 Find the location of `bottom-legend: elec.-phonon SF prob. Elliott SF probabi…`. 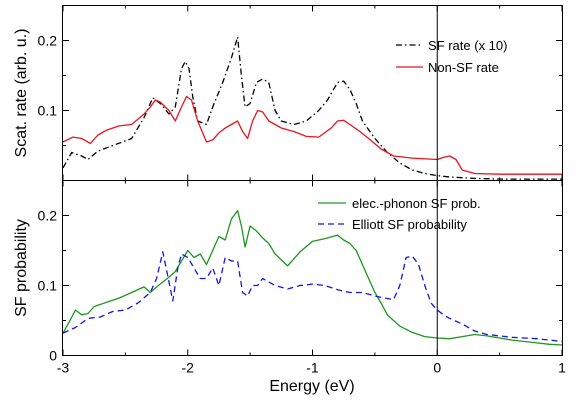

bottom-legend: elec.-phonon SF prob. Elliott SF probabi… is located at coordinates (399, 214).